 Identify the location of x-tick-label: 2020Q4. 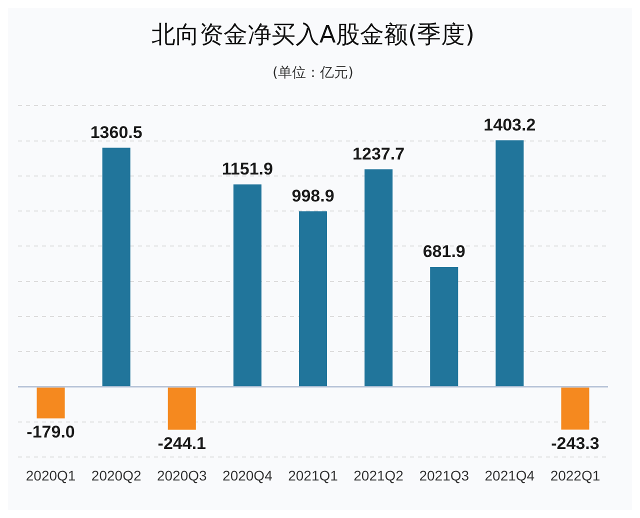
(247, 475).